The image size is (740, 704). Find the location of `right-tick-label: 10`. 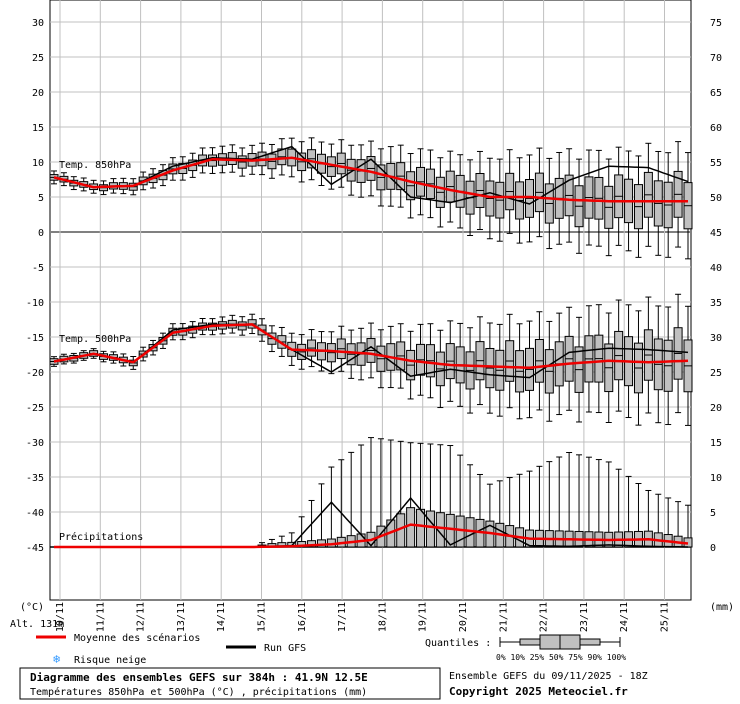

right-tick-label: 10 is located at coordinates (716, 478).